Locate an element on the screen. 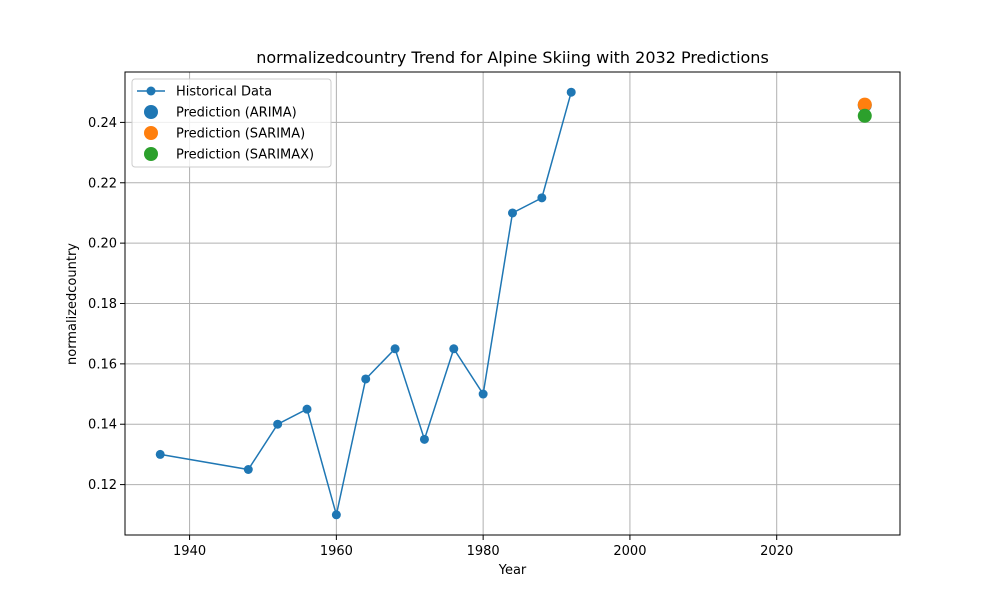 Image resolution: width=1000 pixels, height=600 pixels. x-tick-label: 2020 is located at coordinates (776, 551).